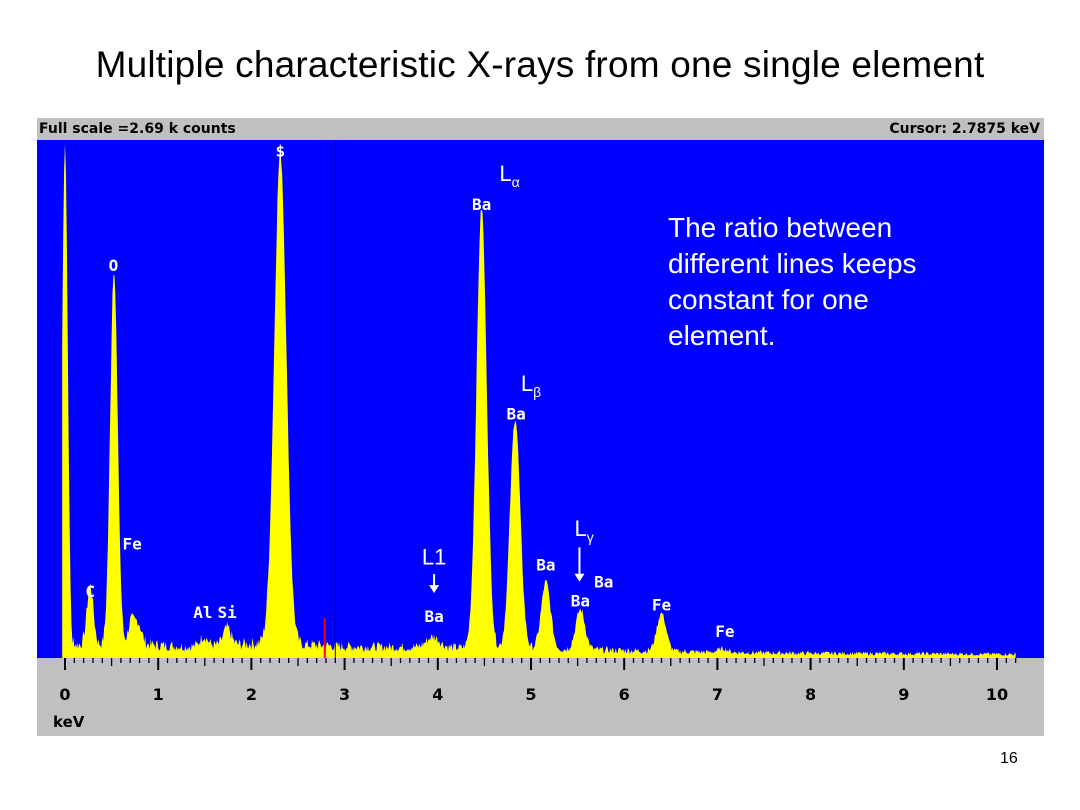 The width and height of the screenshot is (1080, 810). Describe the element at coordinates (538, 681) in the screenshot. I see `x-axis: 0 1 2 3 4 5 6 7 8 9 10` at that location.